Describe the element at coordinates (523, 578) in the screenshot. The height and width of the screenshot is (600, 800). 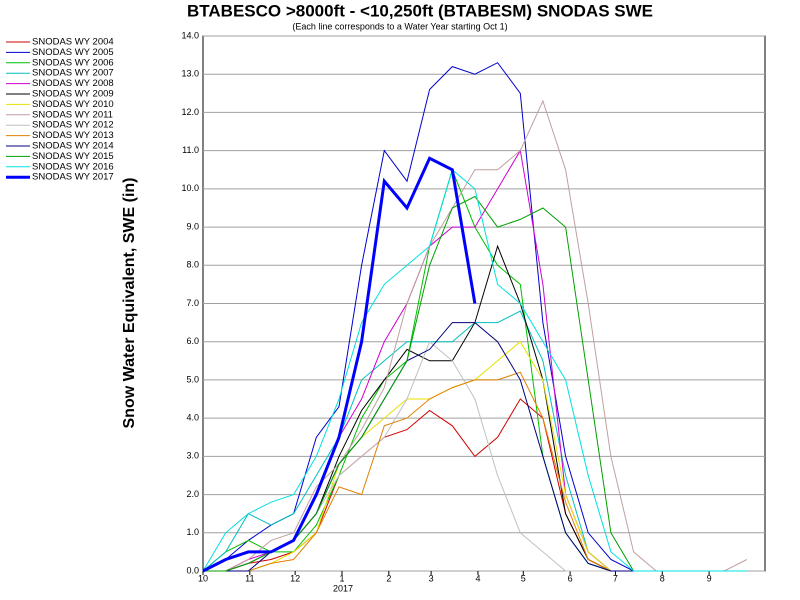
I see `x-tick-label: 5` at that location.